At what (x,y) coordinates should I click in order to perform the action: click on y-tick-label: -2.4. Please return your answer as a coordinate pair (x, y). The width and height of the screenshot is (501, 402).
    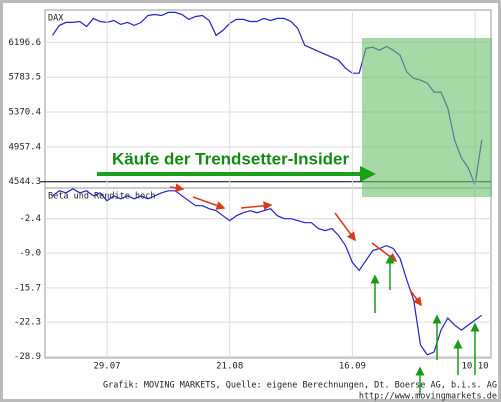
    Looking at the image, I should click on (30, 219).